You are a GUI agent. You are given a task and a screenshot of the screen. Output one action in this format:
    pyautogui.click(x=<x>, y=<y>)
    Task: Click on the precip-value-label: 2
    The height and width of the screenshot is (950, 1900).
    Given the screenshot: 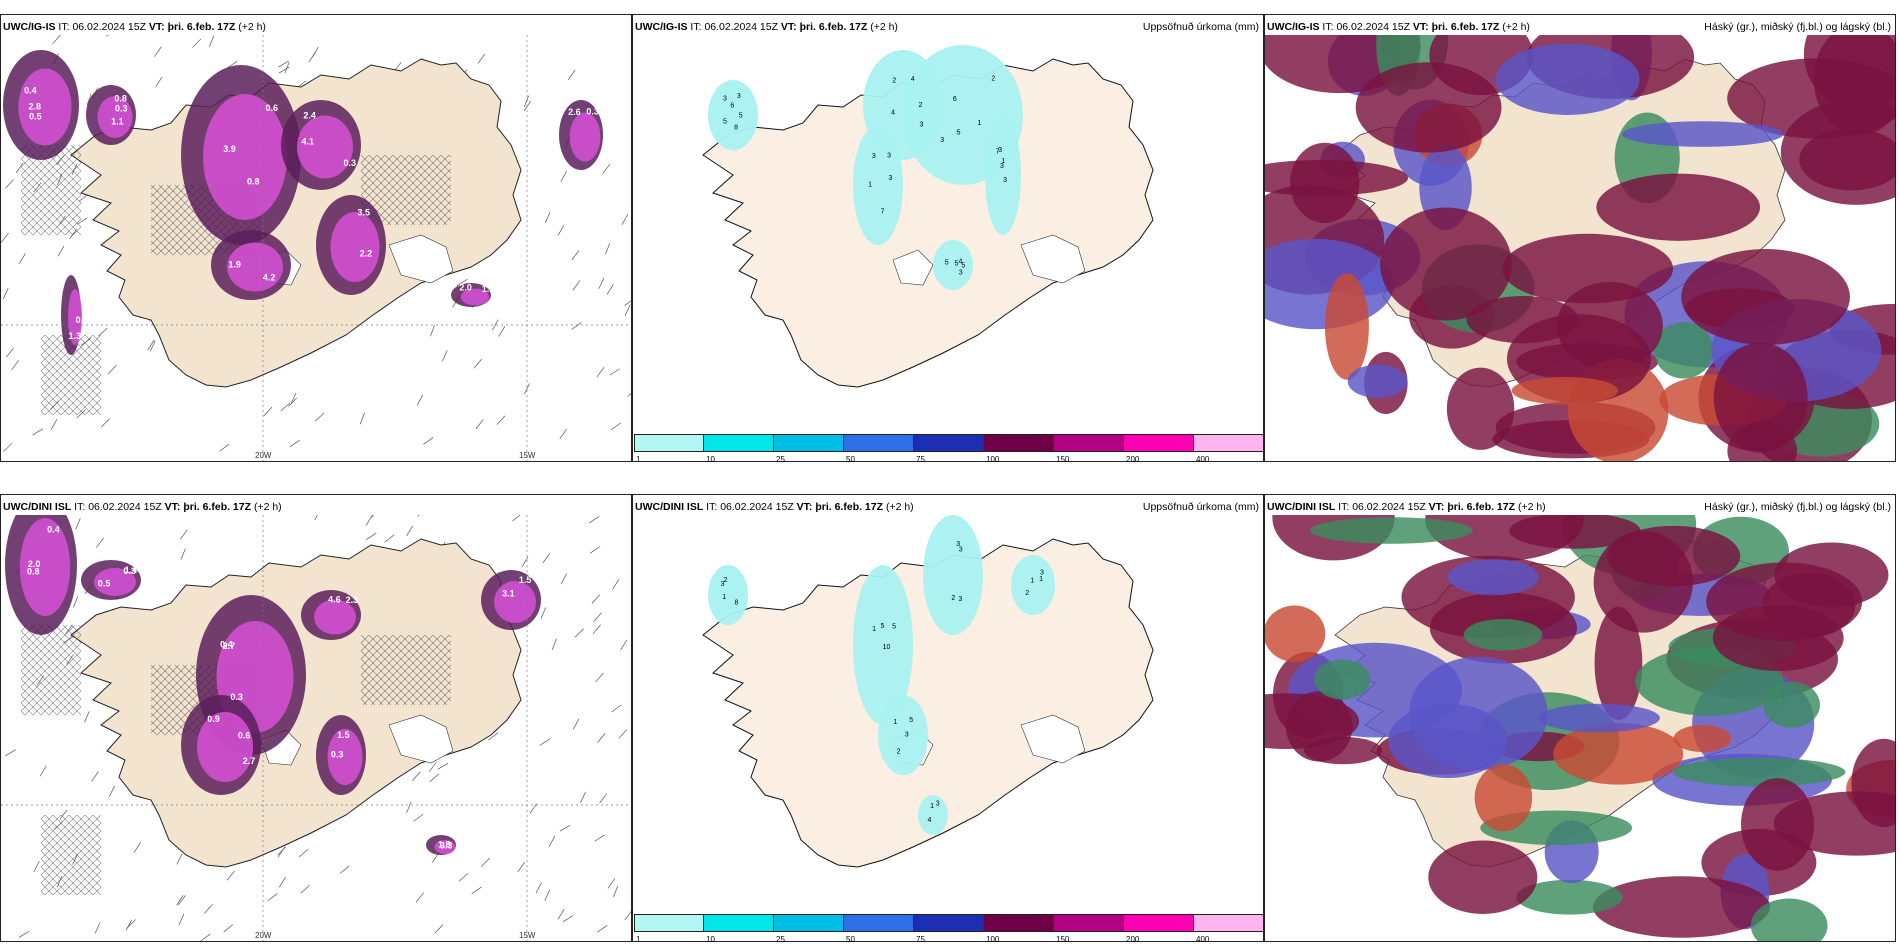 What is the action you would take?
    pyautogui.click(x=899, y=751)
    